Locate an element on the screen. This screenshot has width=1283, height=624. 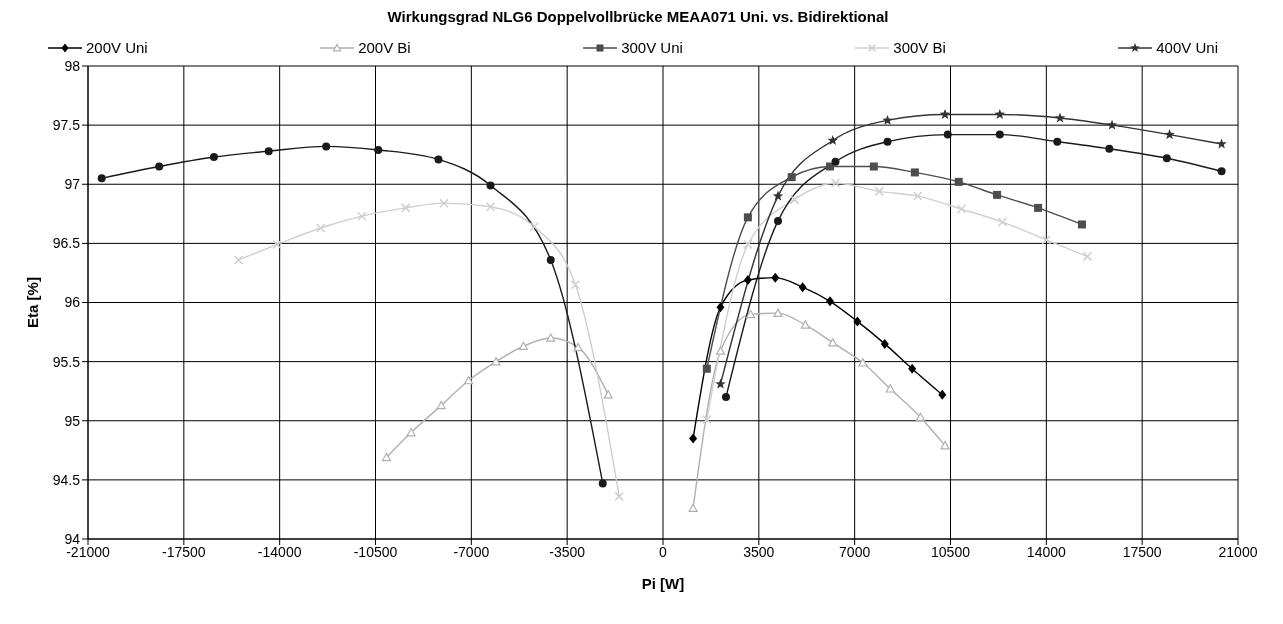
legend-label: 200V Uni is located at coordinates (117, 47).